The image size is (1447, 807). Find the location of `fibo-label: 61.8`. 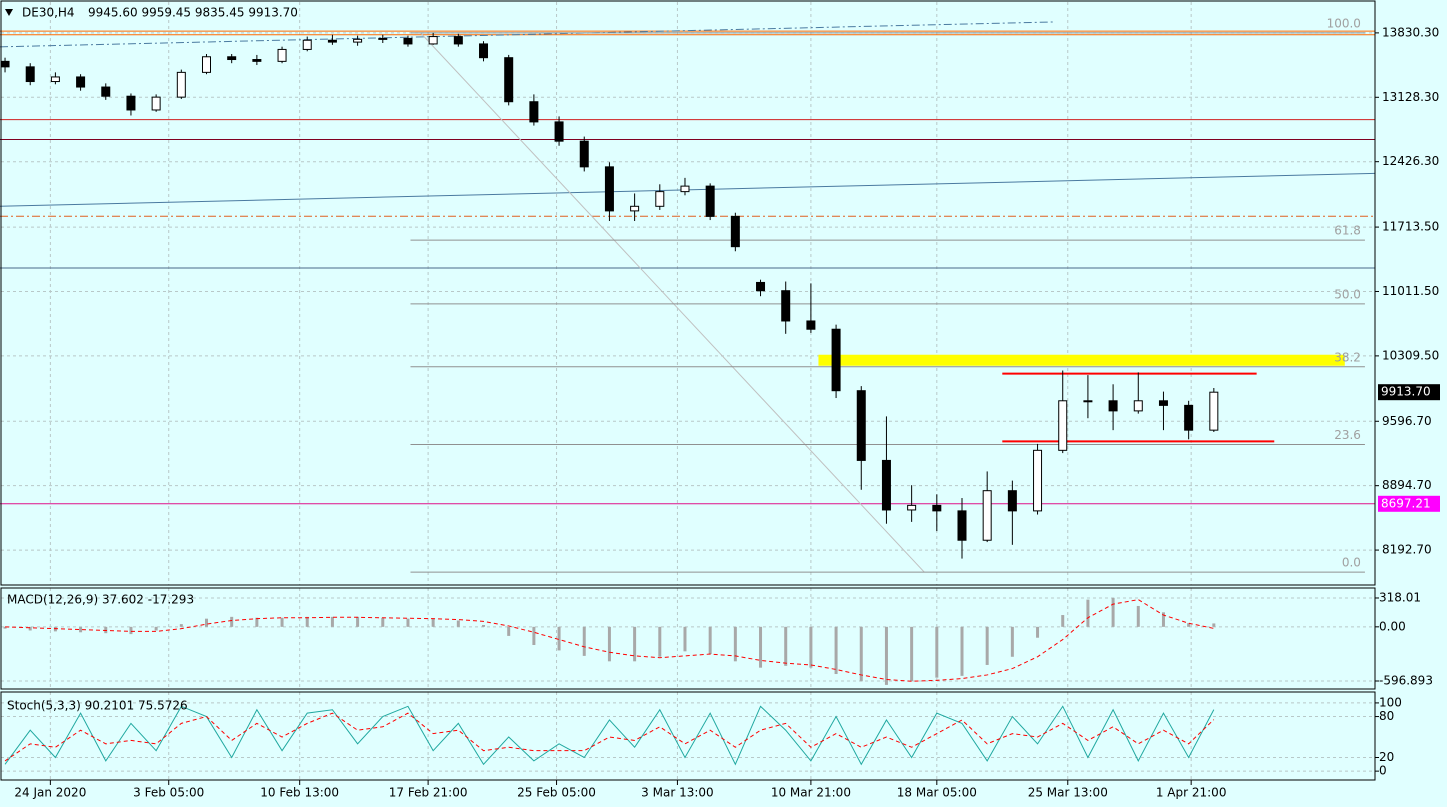

fibo-label: 61.8 is located at coordinates (1347, 231).